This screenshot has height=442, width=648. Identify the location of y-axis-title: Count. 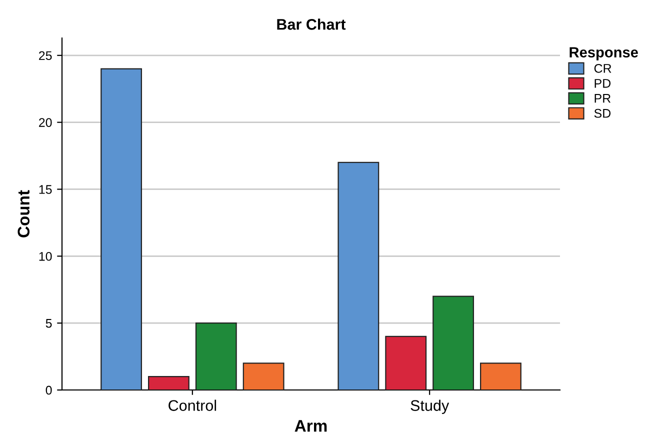
(24, 214).